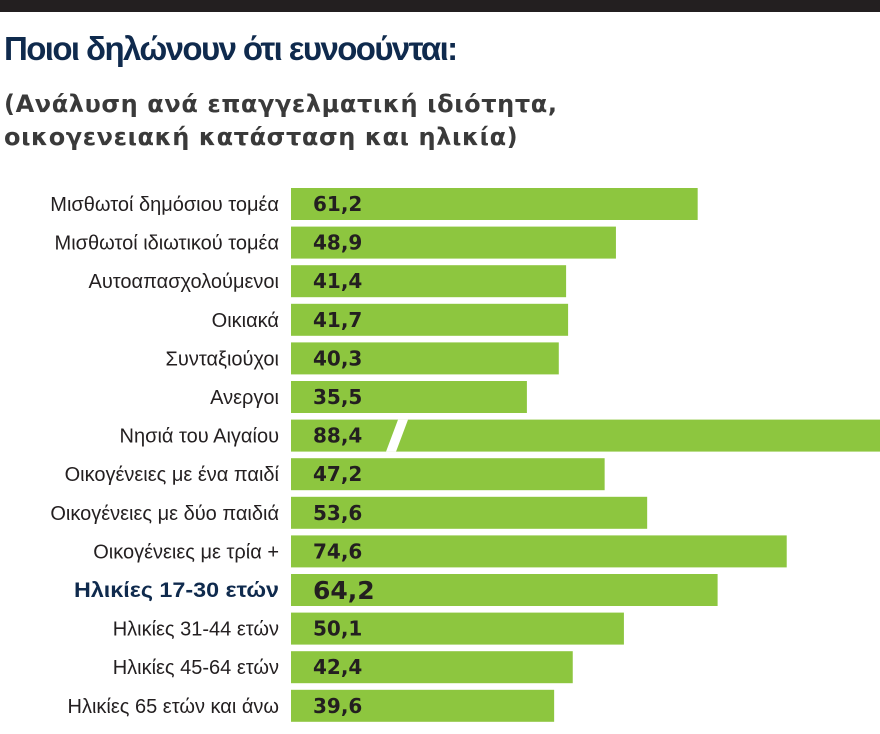 The height and width of the screenshot is (734, 880). I want to click on axis-break-mark, so click(397, 435).